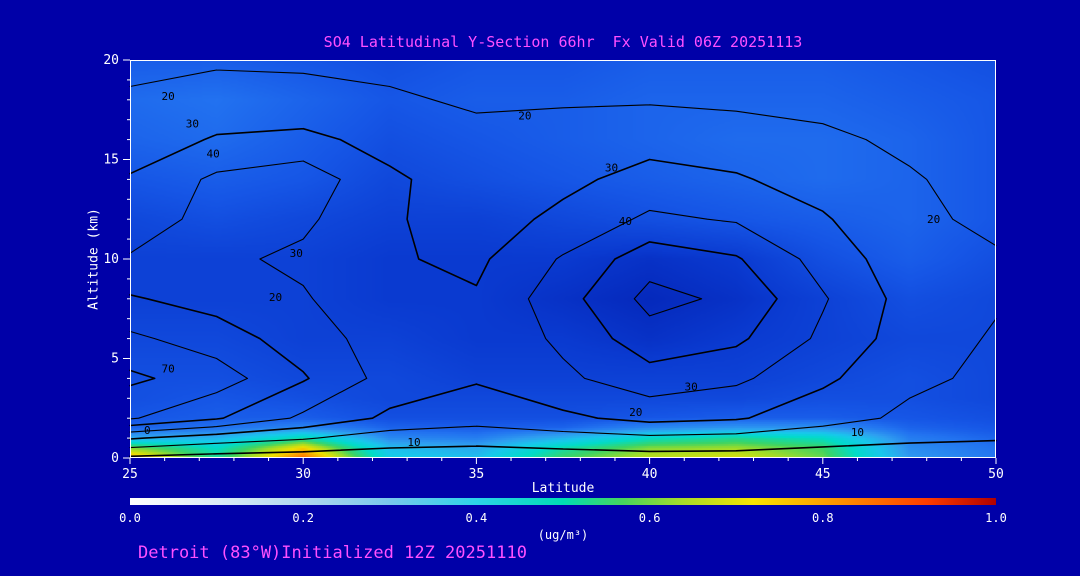 The width and height of the screenshot is (1080, 576). Describe the element at coordinates (563, 501) in the screenshot. I see `colorbar` at that location.